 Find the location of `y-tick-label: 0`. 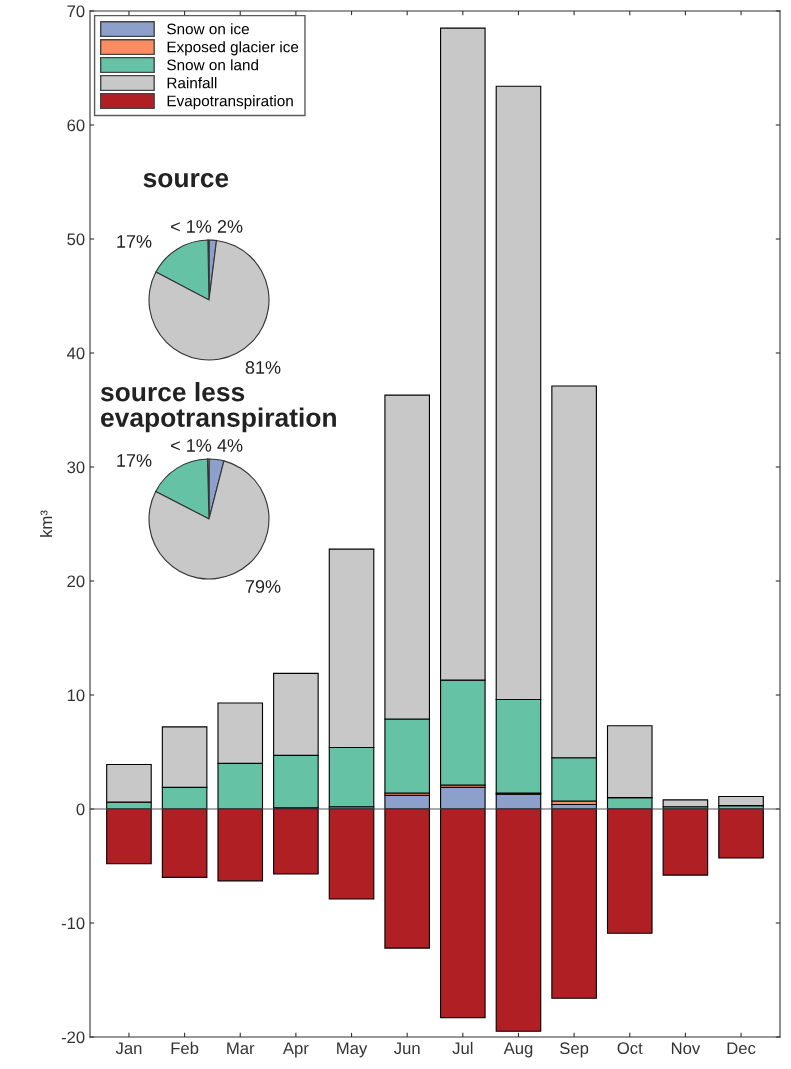

y-tick-label: 0 is located at coordinates (80, 809).